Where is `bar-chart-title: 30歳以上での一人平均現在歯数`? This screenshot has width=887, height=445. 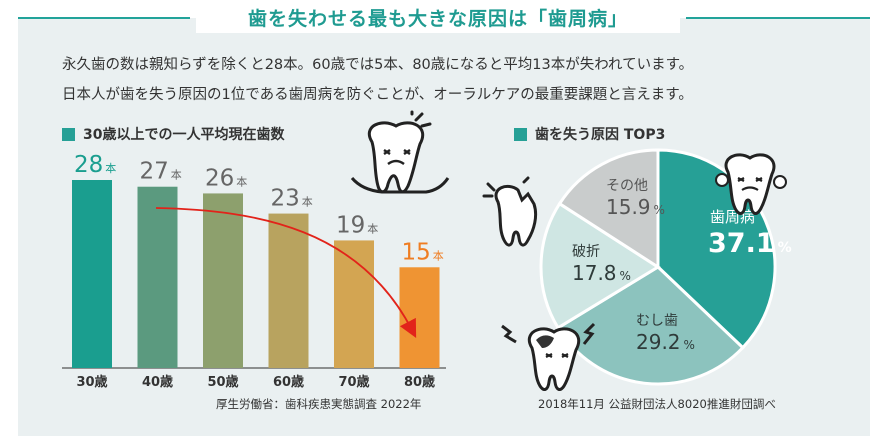
bar-chart-title: 30歳以上での一人平均現在歯数 is located at coordinates (184, 135).